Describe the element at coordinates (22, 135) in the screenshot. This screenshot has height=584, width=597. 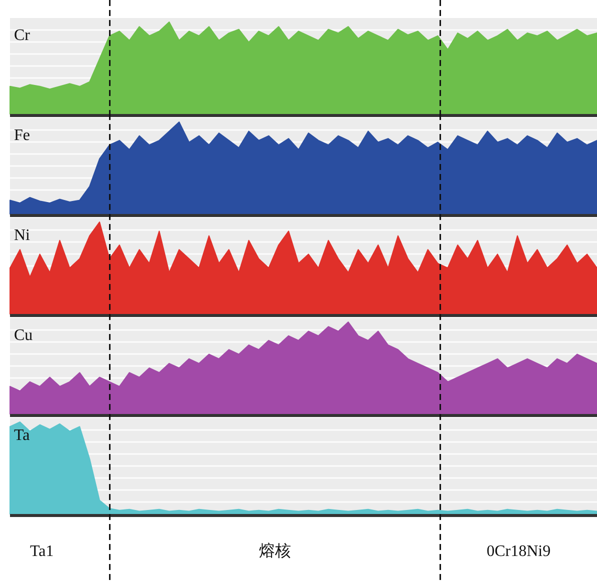
I see `text: Fe` at that location.